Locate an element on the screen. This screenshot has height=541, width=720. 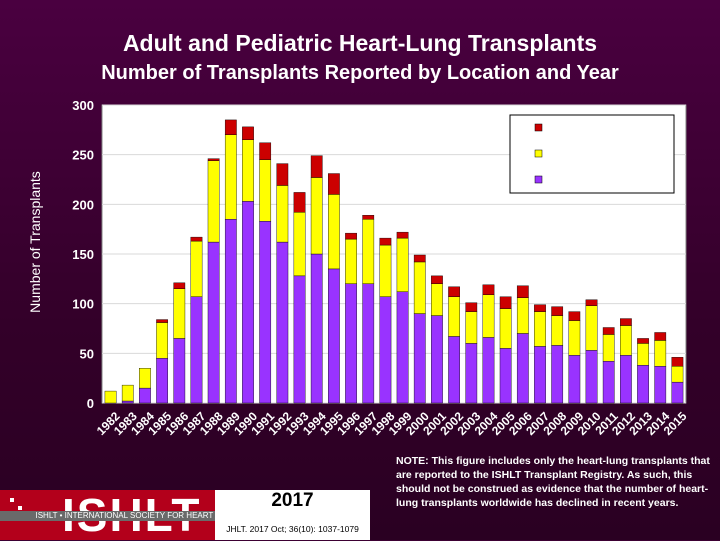
legend-box is located at coordinates (592, 154).